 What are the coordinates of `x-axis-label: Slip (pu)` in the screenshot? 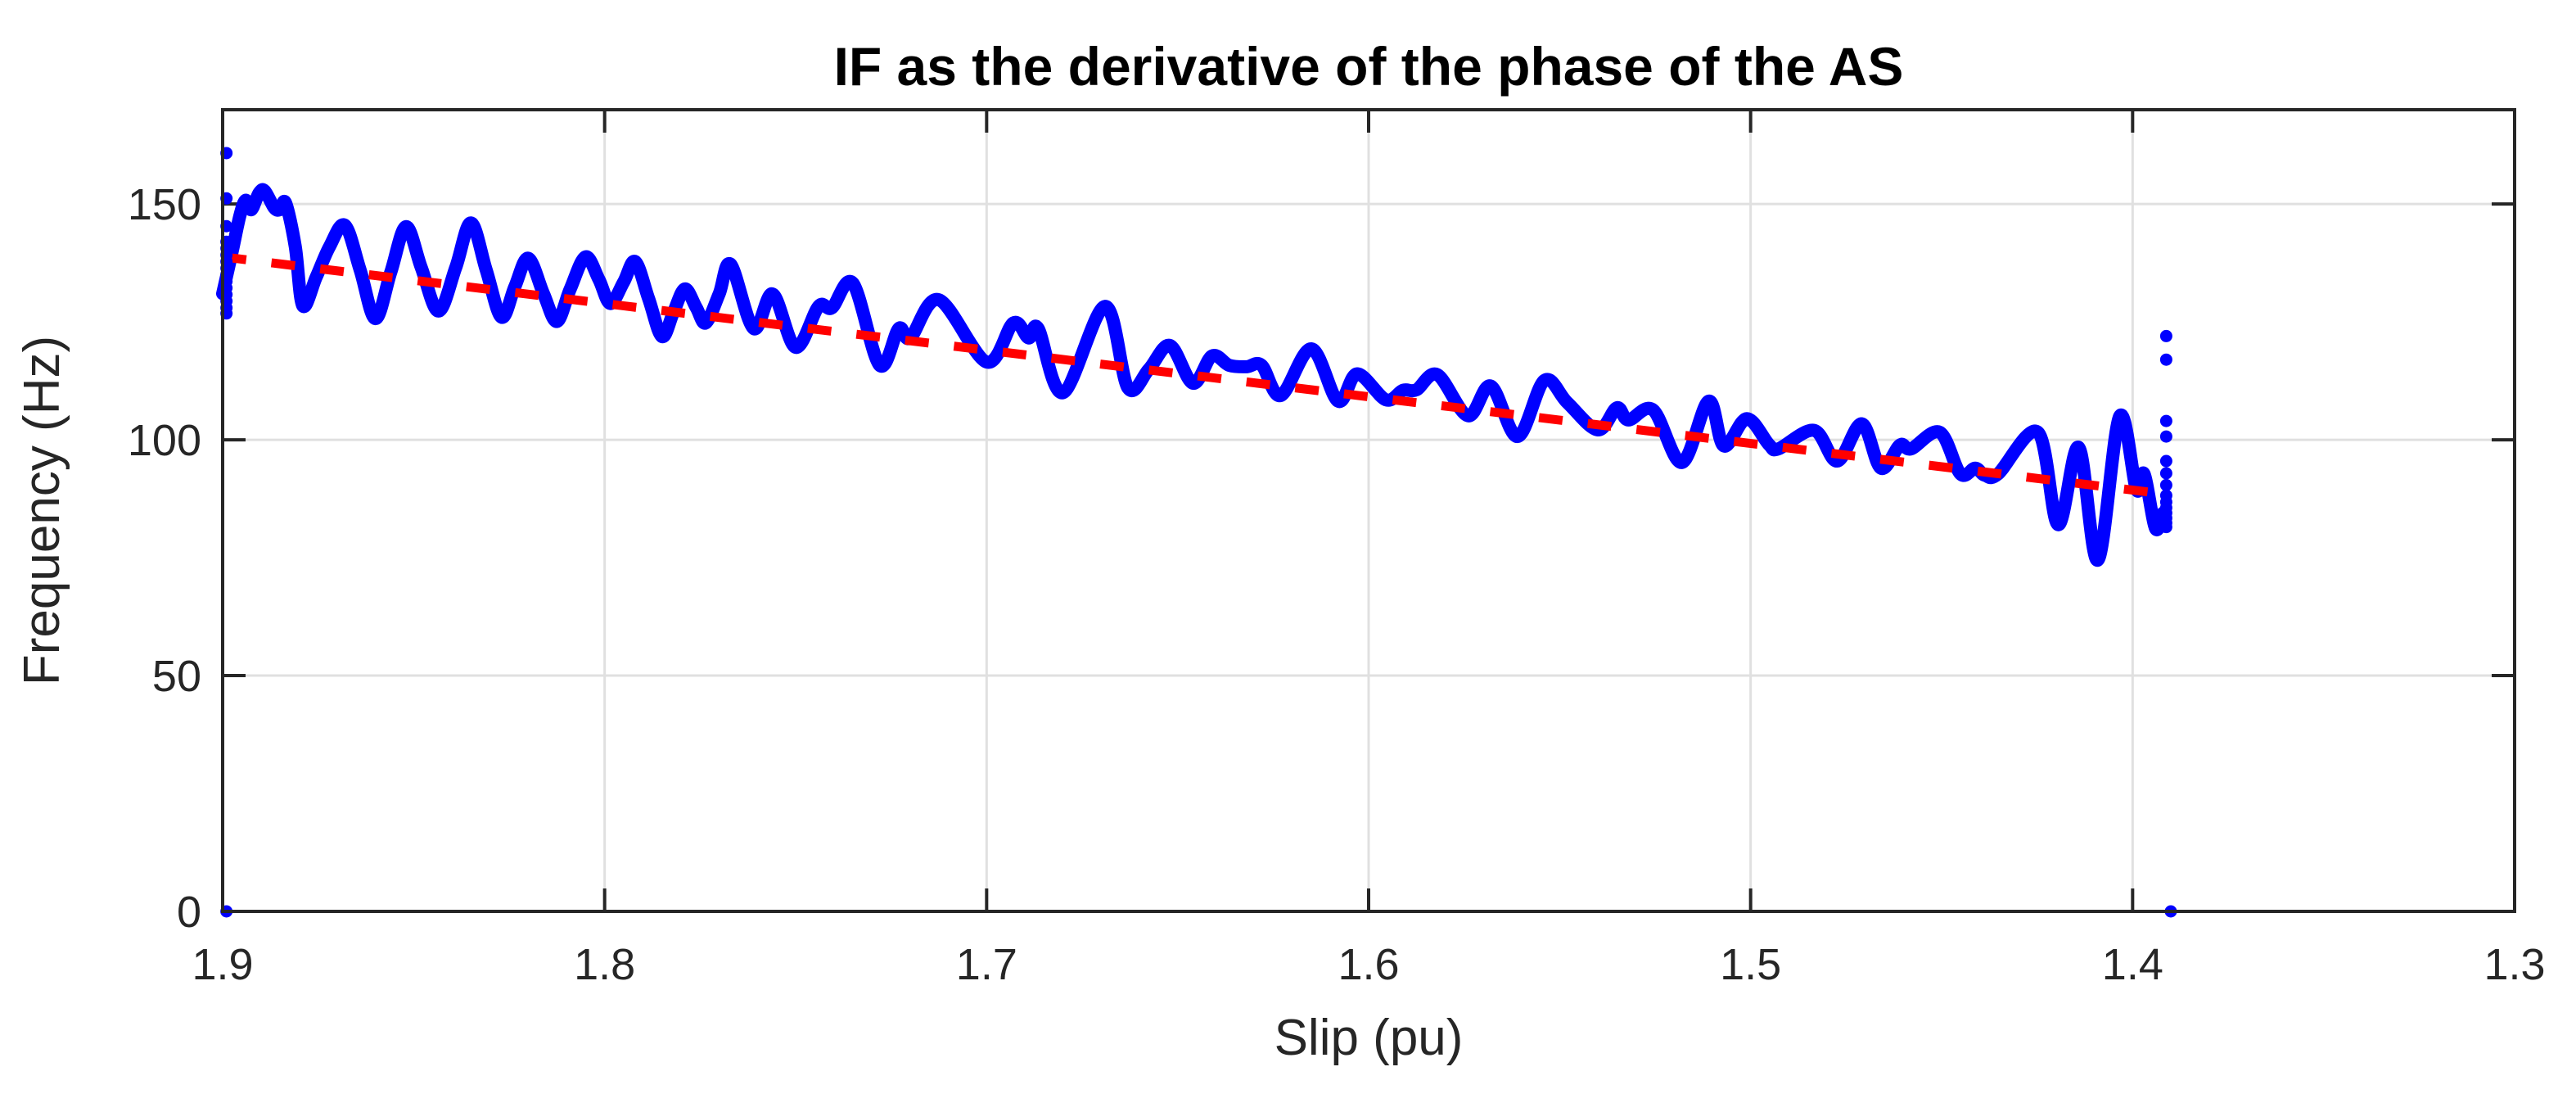 It's located at (1369, 1038).